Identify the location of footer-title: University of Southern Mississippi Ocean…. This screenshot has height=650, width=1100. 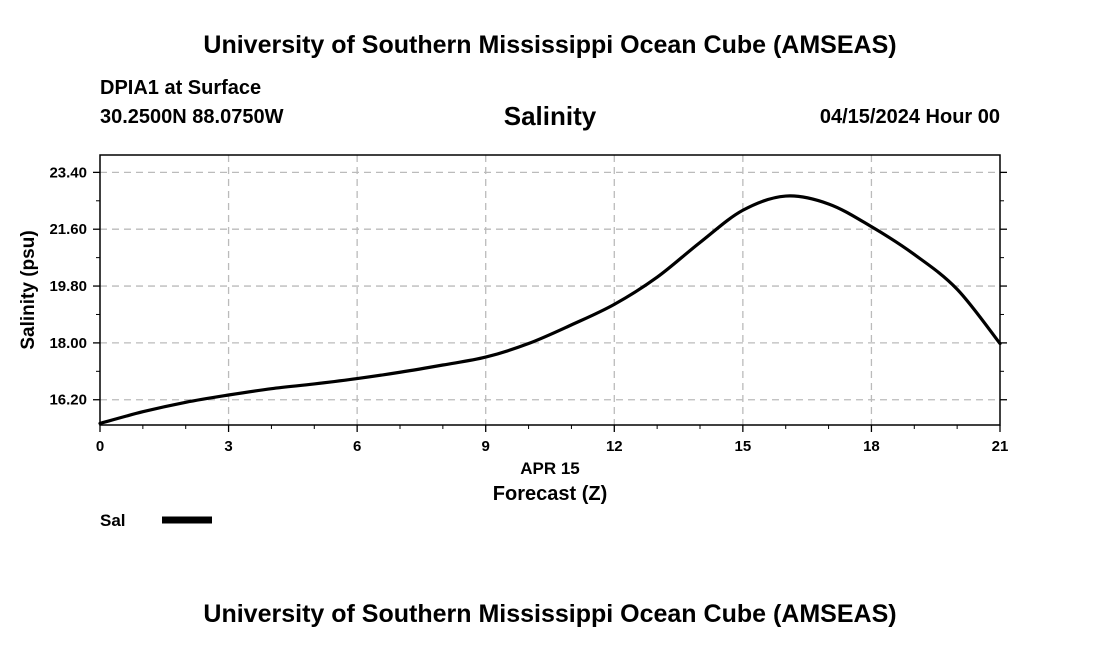
(550, 614).